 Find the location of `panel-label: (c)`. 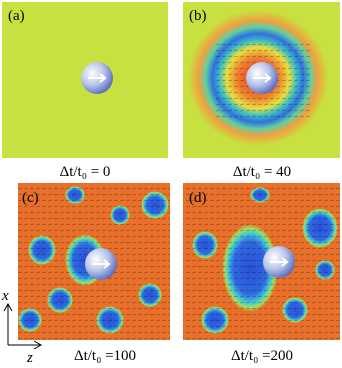

panel-label: (c) is located at coordinates (30, 198).